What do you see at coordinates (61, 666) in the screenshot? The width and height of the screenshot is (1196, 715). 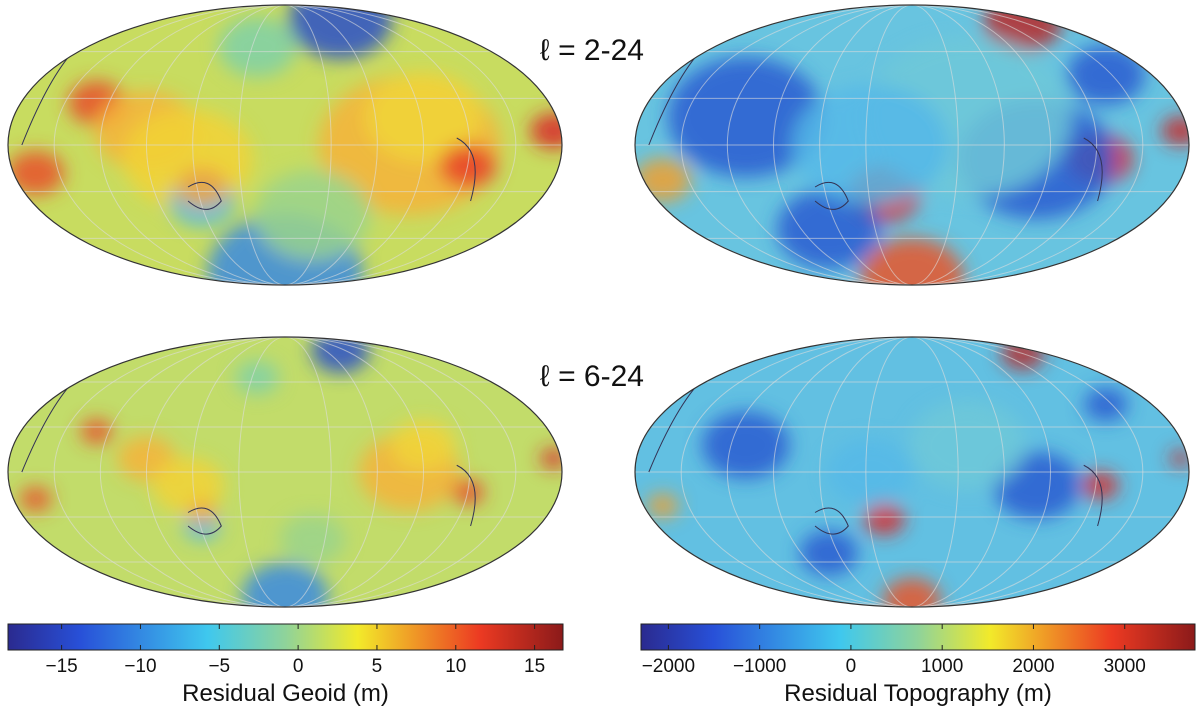 I see `tick-label: −15` at bounding box center [61, 666].